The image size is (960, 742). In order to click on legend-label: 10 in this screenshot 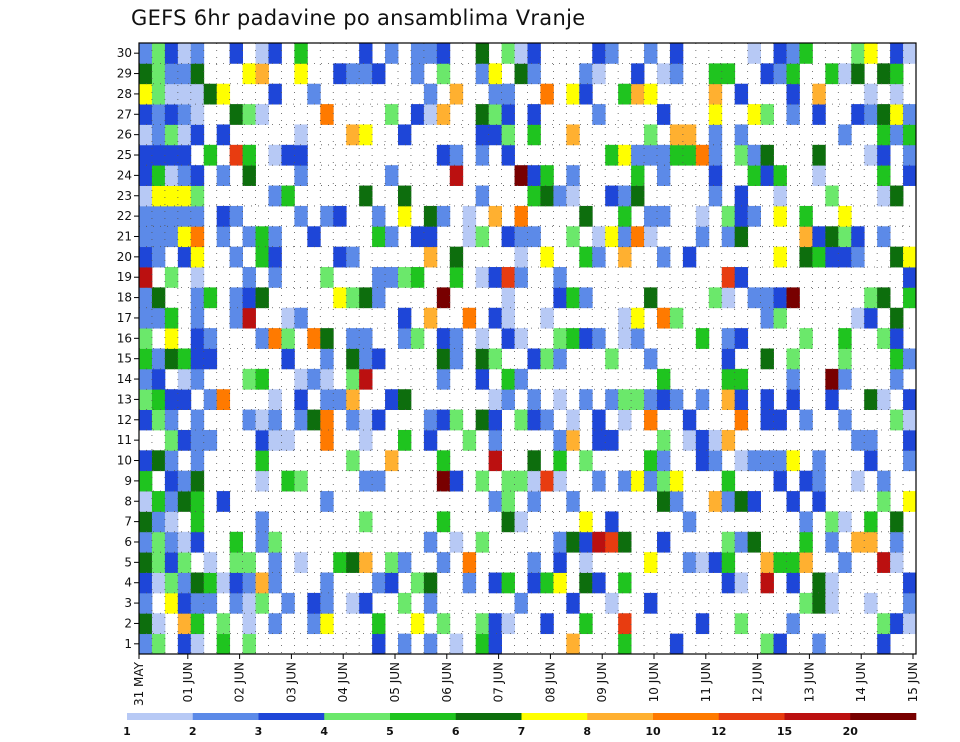, I will do `click(653, 731)`.